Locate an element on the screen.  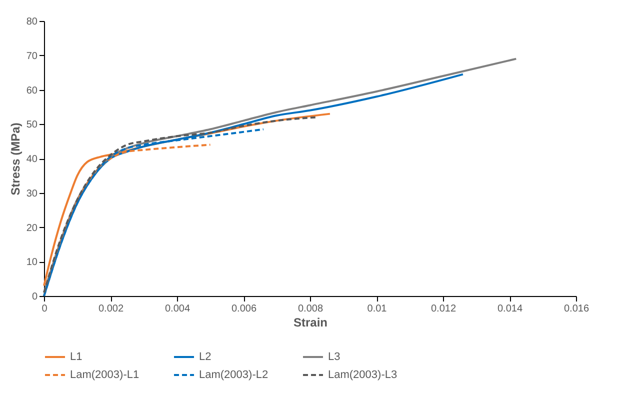
legend-label: Lam(2003)-L3 is located at coordinates (363, 375).